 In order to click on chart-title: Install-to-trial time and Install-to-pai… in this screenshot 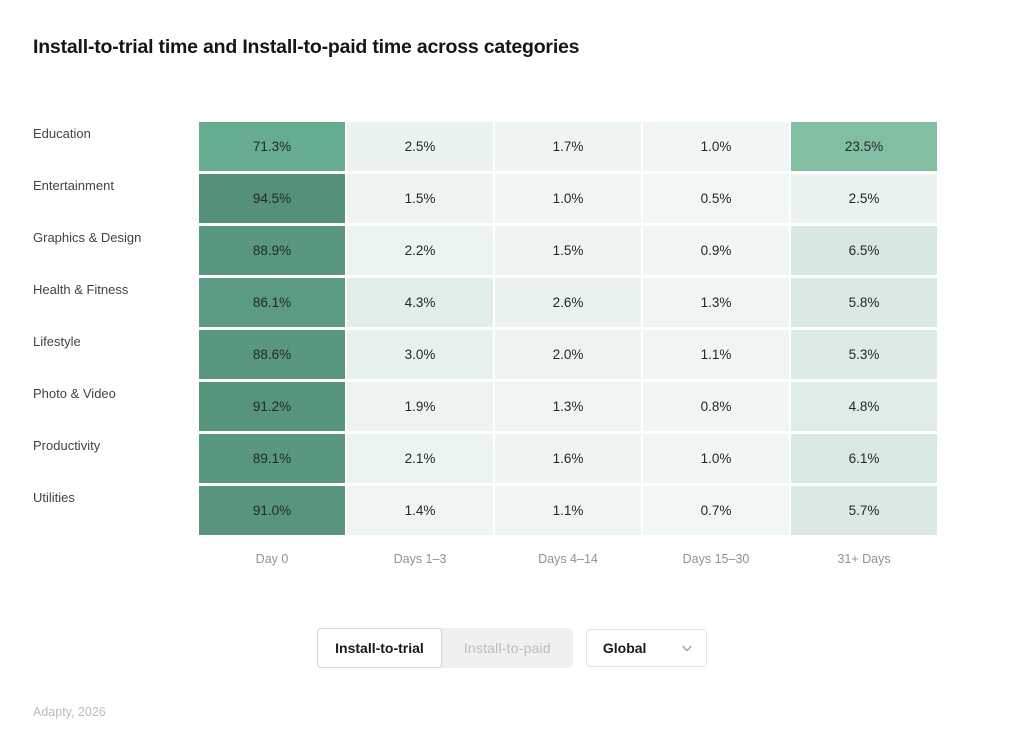, I will do `click(306, 47)`.